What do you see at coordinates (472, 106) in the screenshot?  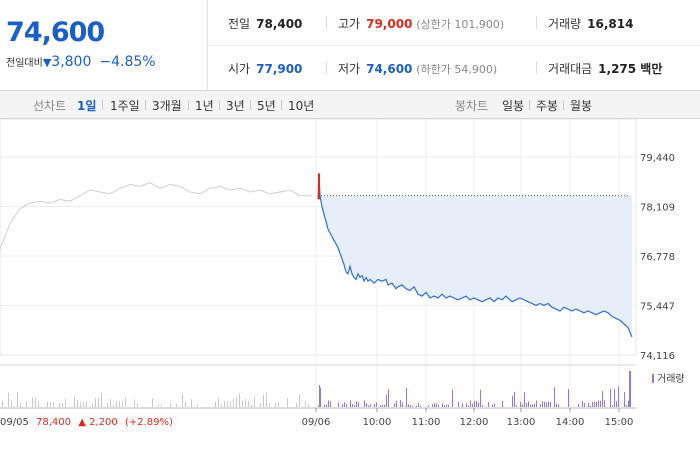 I see `candle-chart-label: 봉차트` at bounding box center [472, 106].